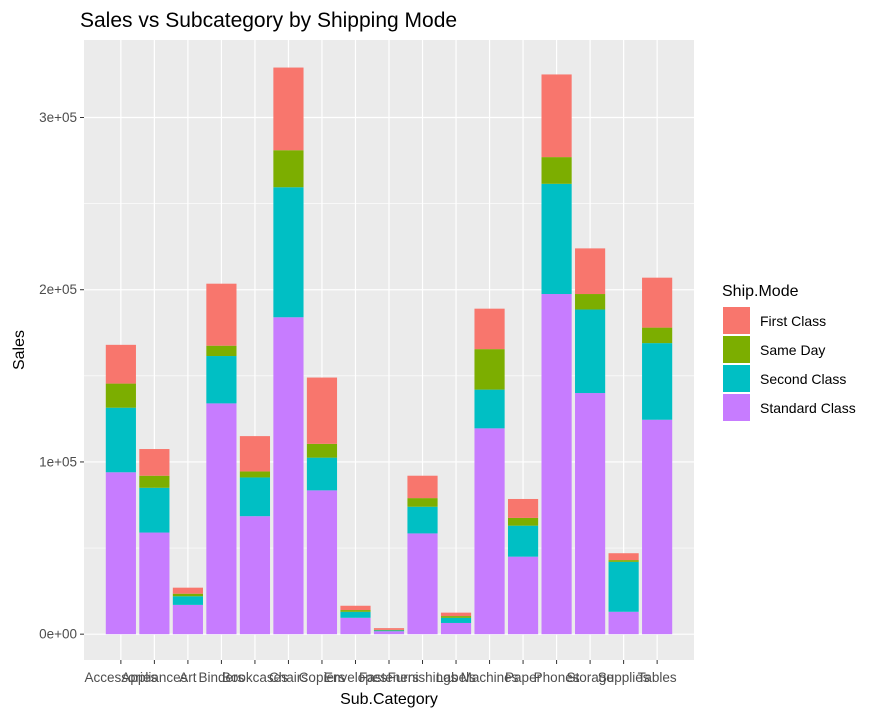 The height and width of the screenshot is (717, 880). What do you see at coordinates (154, 583) in the screenshot?
I see `bar-appliances-standard-class` at bounding box center [154, 583].